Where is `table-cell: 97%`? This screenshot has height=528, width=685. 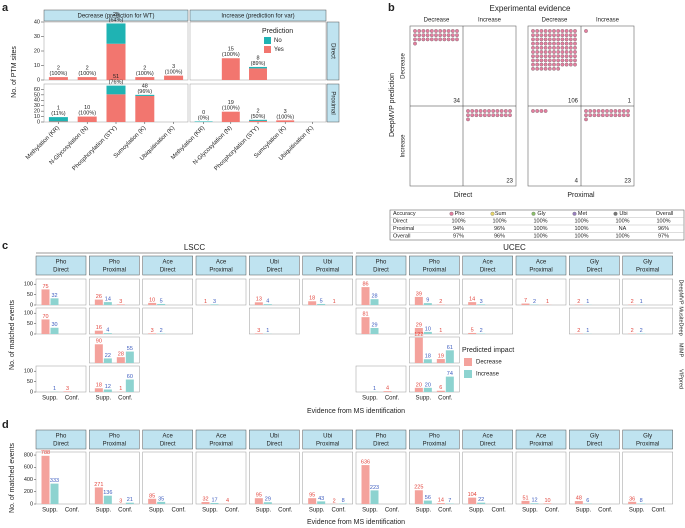 table-cell: 97% is located at coordinates (458, 237).